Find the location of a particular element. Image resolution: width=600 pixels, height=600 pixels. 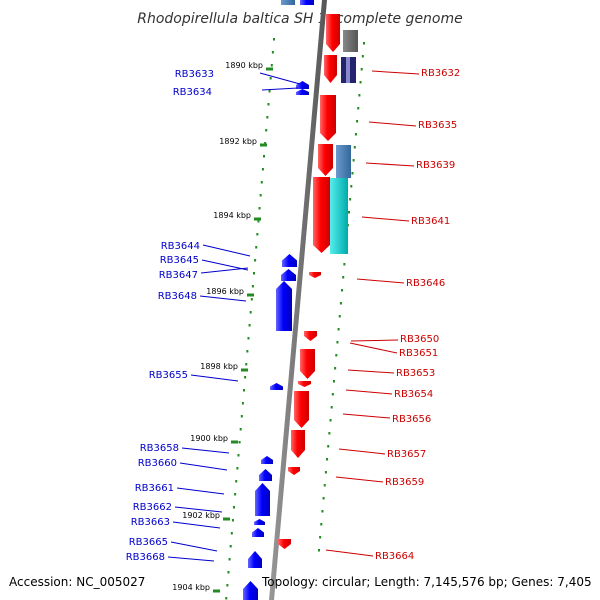

gene-label-rb3639: RB3639 is located at coordinates (435, 165).